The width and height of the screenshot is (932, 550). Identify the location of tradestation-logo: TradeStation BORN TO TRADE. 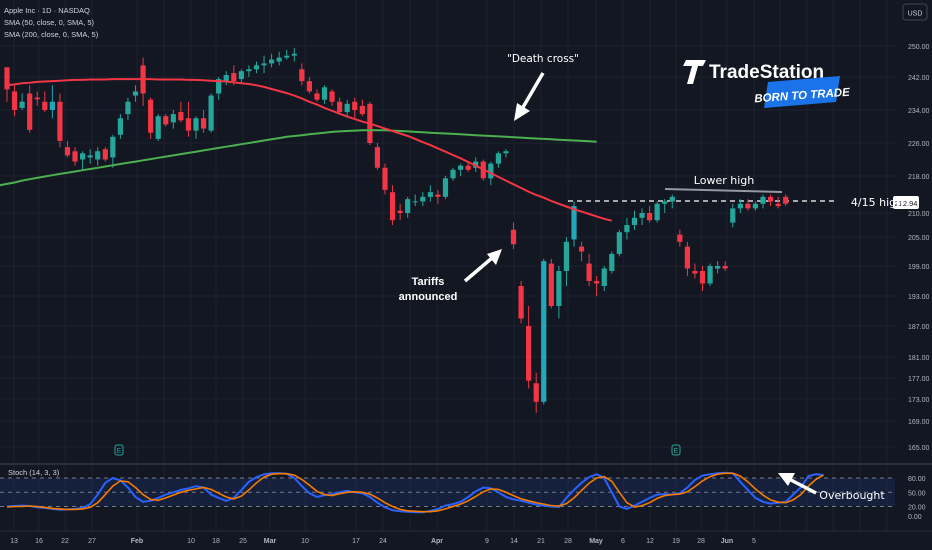
(767, 84).